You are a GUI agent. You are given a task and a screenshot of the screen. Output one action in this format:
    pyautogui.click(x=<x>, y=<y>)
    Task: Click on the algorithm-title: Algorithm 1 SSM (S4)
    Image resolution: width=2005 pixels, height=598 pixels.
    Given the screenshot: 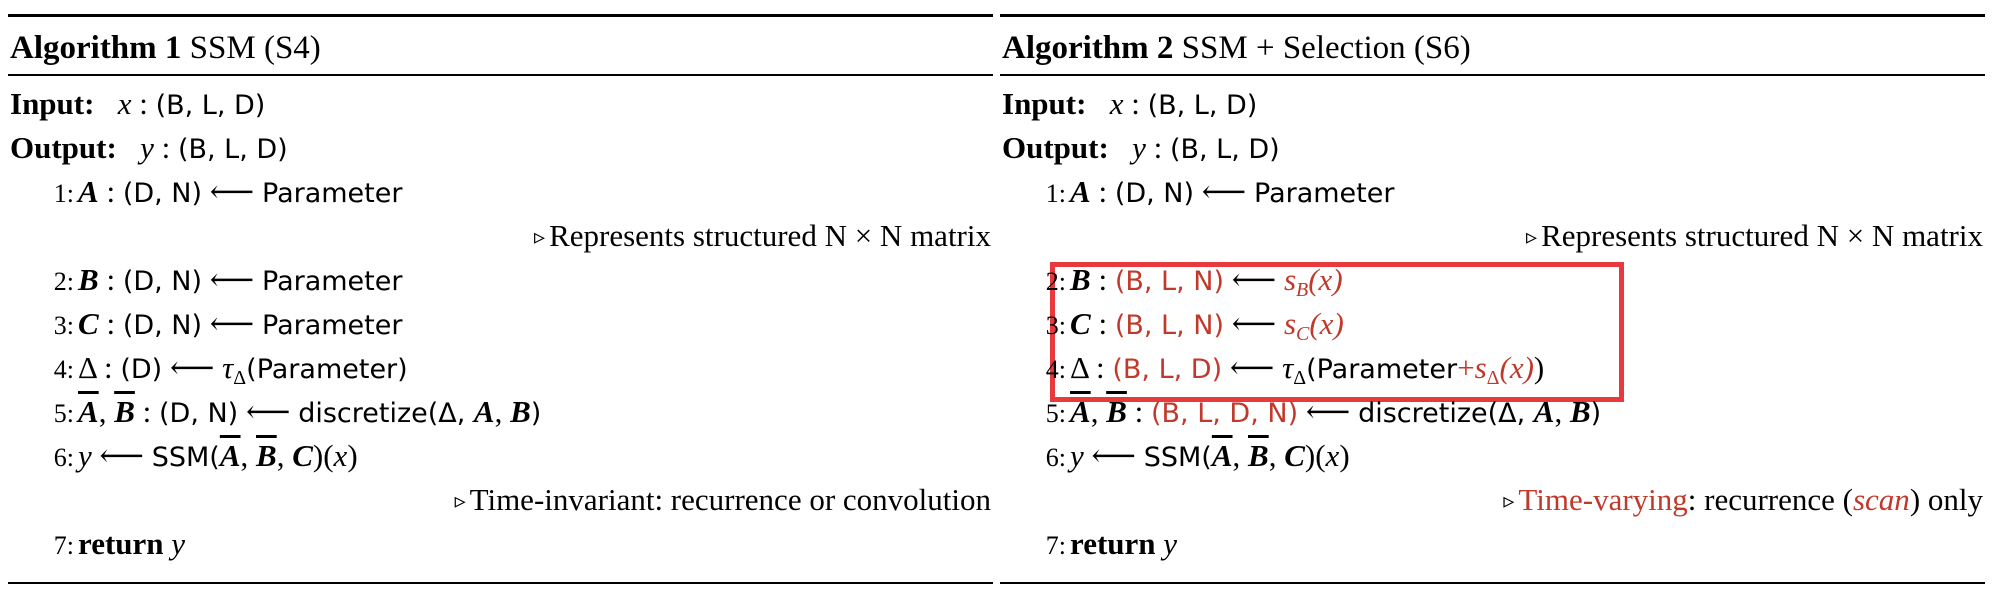 What is the action you would take?
    pyautogui.click(x=165, y=48)
    